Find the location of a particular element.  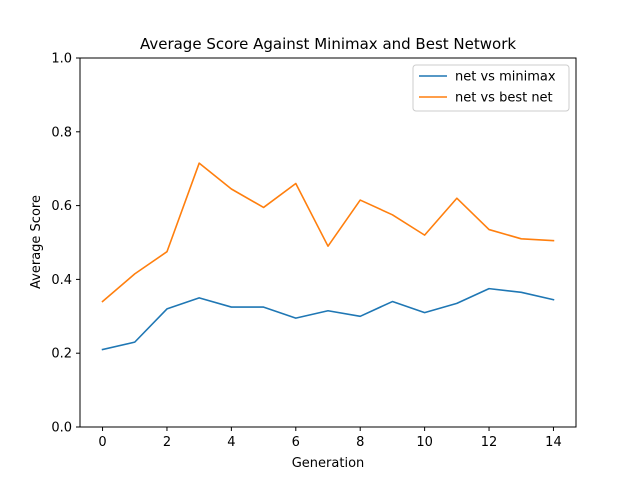

y-tick-label: 0.0 is located at coordinates (61, 428).